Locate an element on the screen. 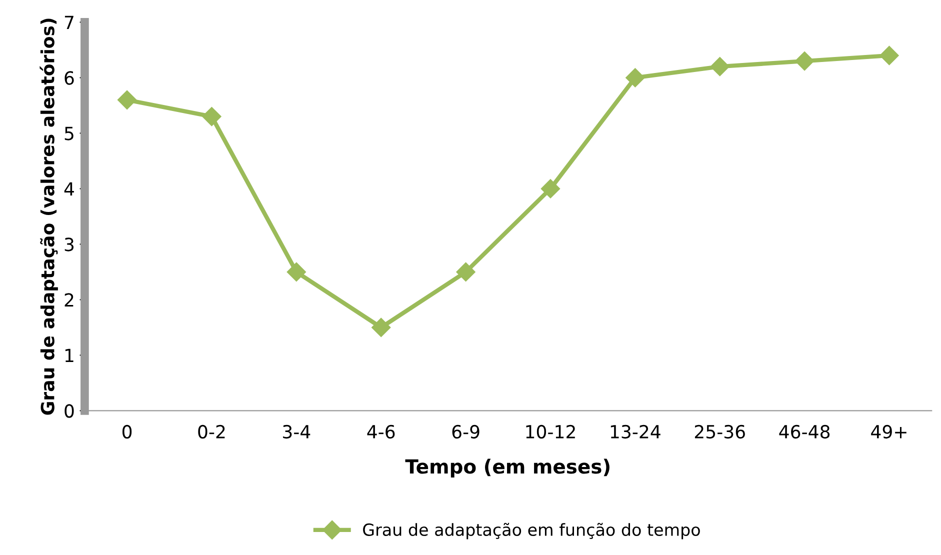 Image resolution: width=941 pixels, height=555 pixels. x-tick-label: 0-2 is located at coordinates (211, 431).